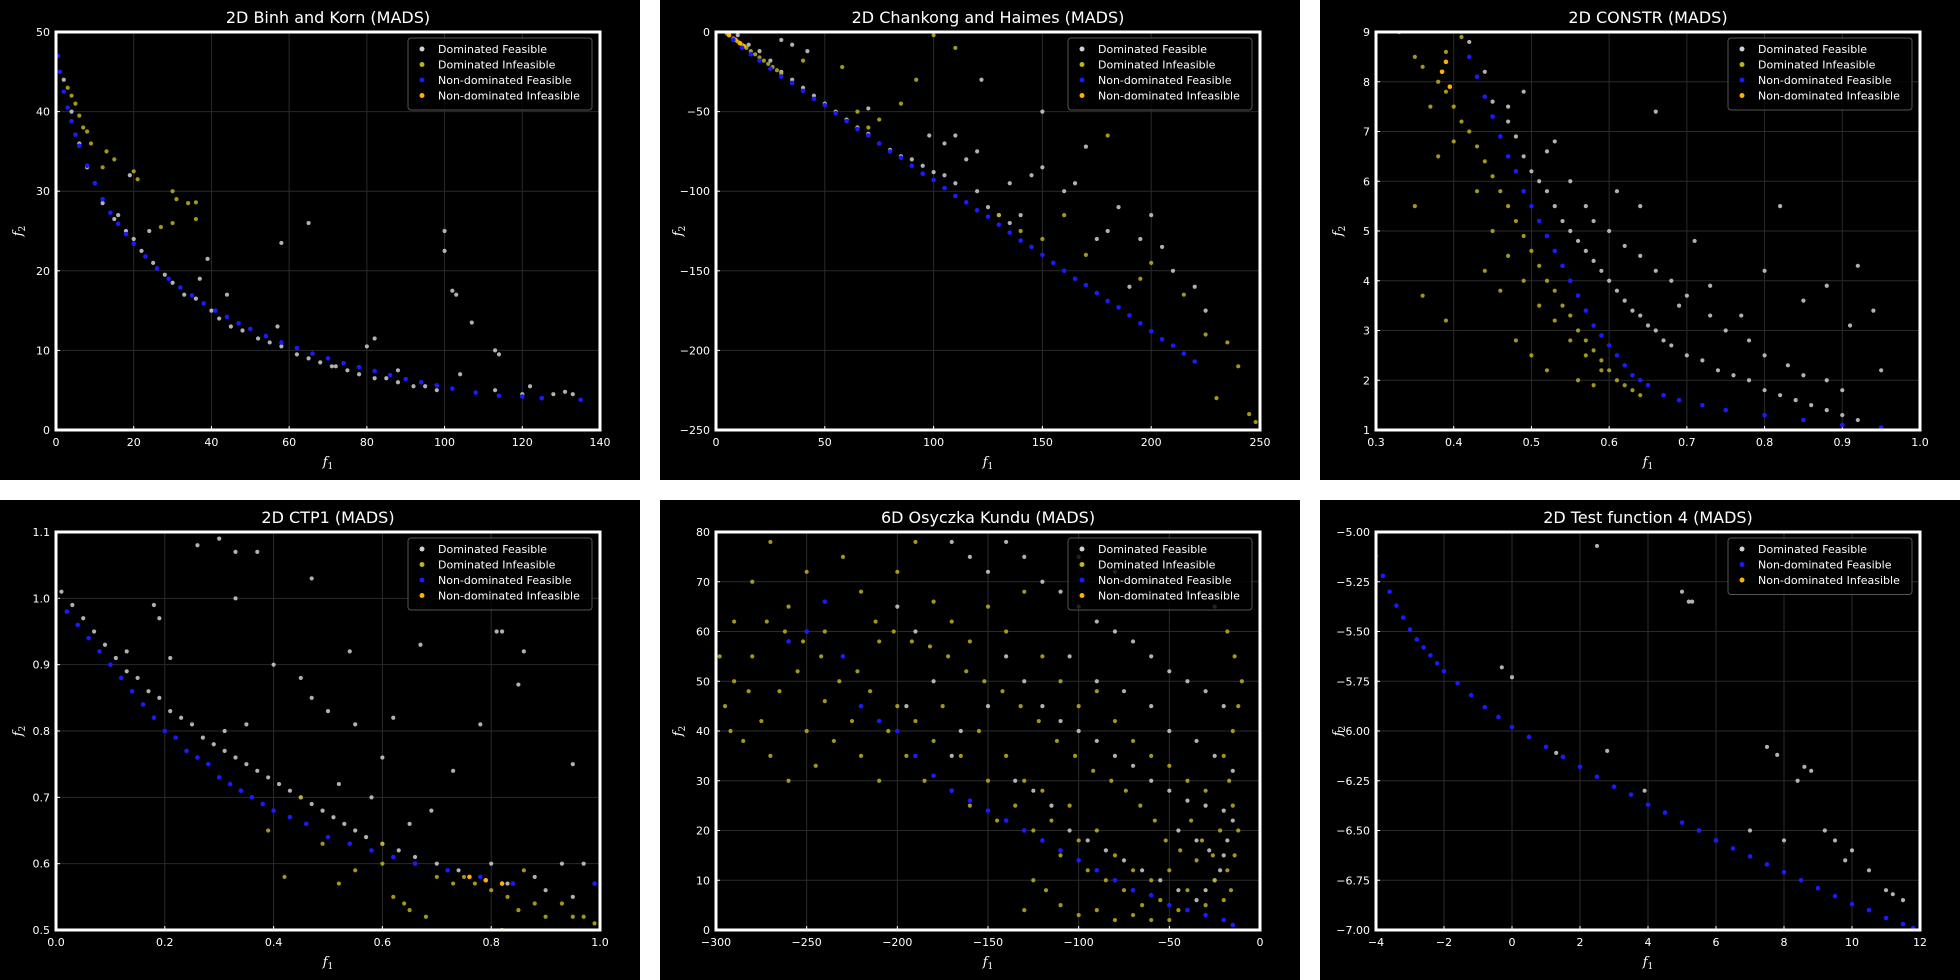 The height and width of the screenshot is (980, 1960). What do you see at coordinates (1784, 942) in the screenshot?
I see `x-tick-label: 8` at bounding box center [1784, 942].